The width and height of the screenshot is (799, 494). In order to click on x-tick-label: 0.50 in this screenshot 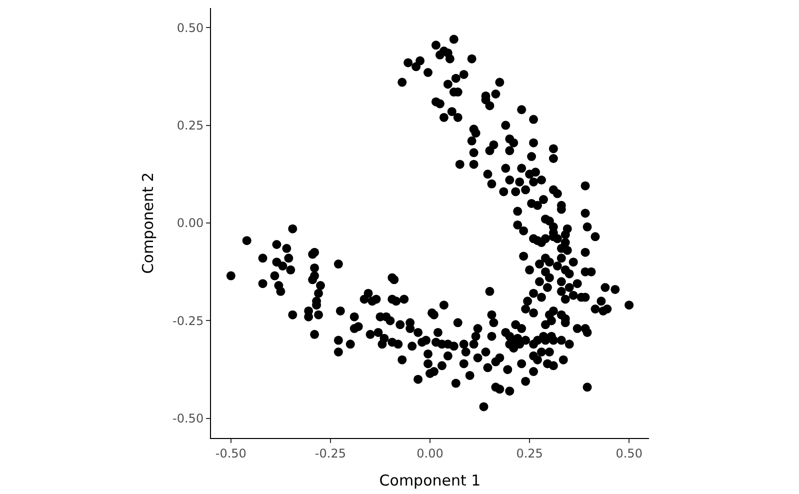, I will do `click(629, 453)`.